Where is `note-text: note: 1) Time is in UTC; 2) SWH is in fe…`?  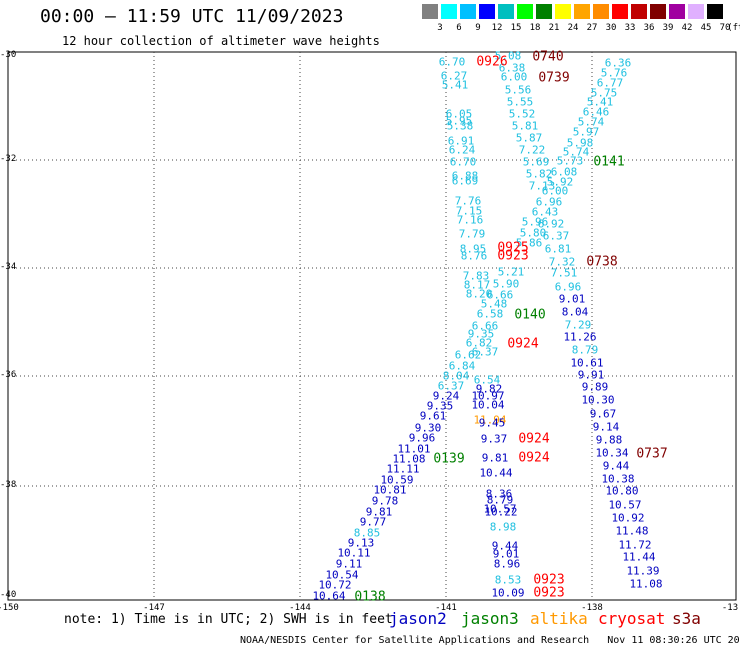 note-text: note: 1) Time is in UTC; 2) SWH is in fe… is located at coordinates (228, 619).